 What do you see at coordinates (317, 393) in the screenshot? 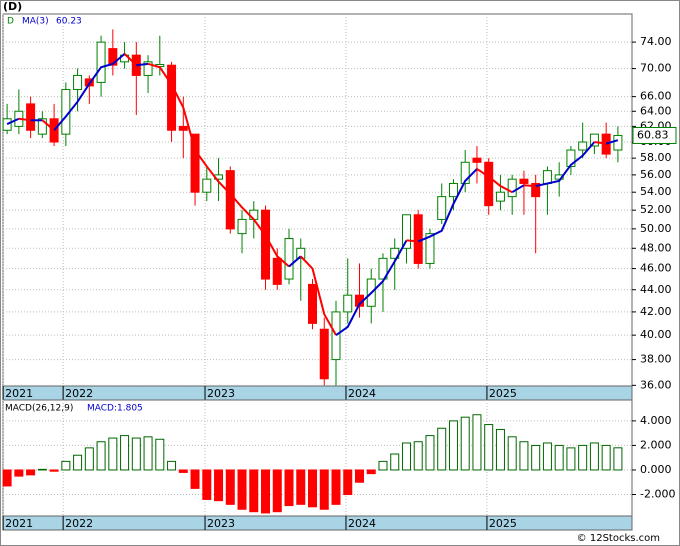
I see `time-strip` at bounding box center [317, 393].